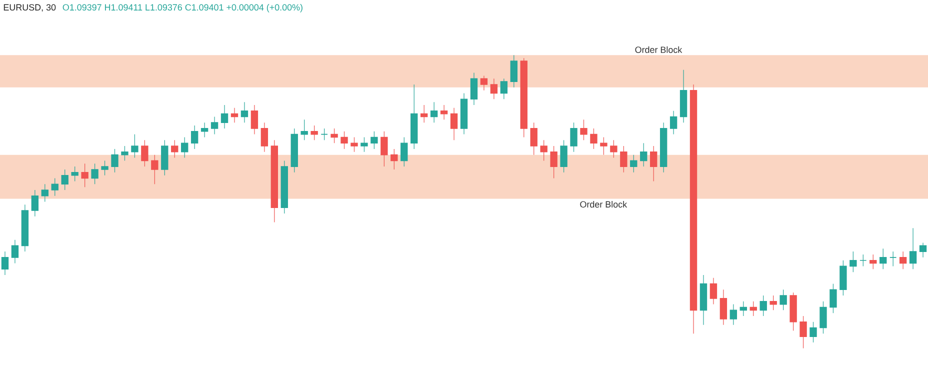  Describe the element at coordinates (182, 8) in the screenshot. I see `chart-subtitle: O1.09397 H1.09411 L1.09376 C1.09401 +0.00004 (+0.00%)` at that location.